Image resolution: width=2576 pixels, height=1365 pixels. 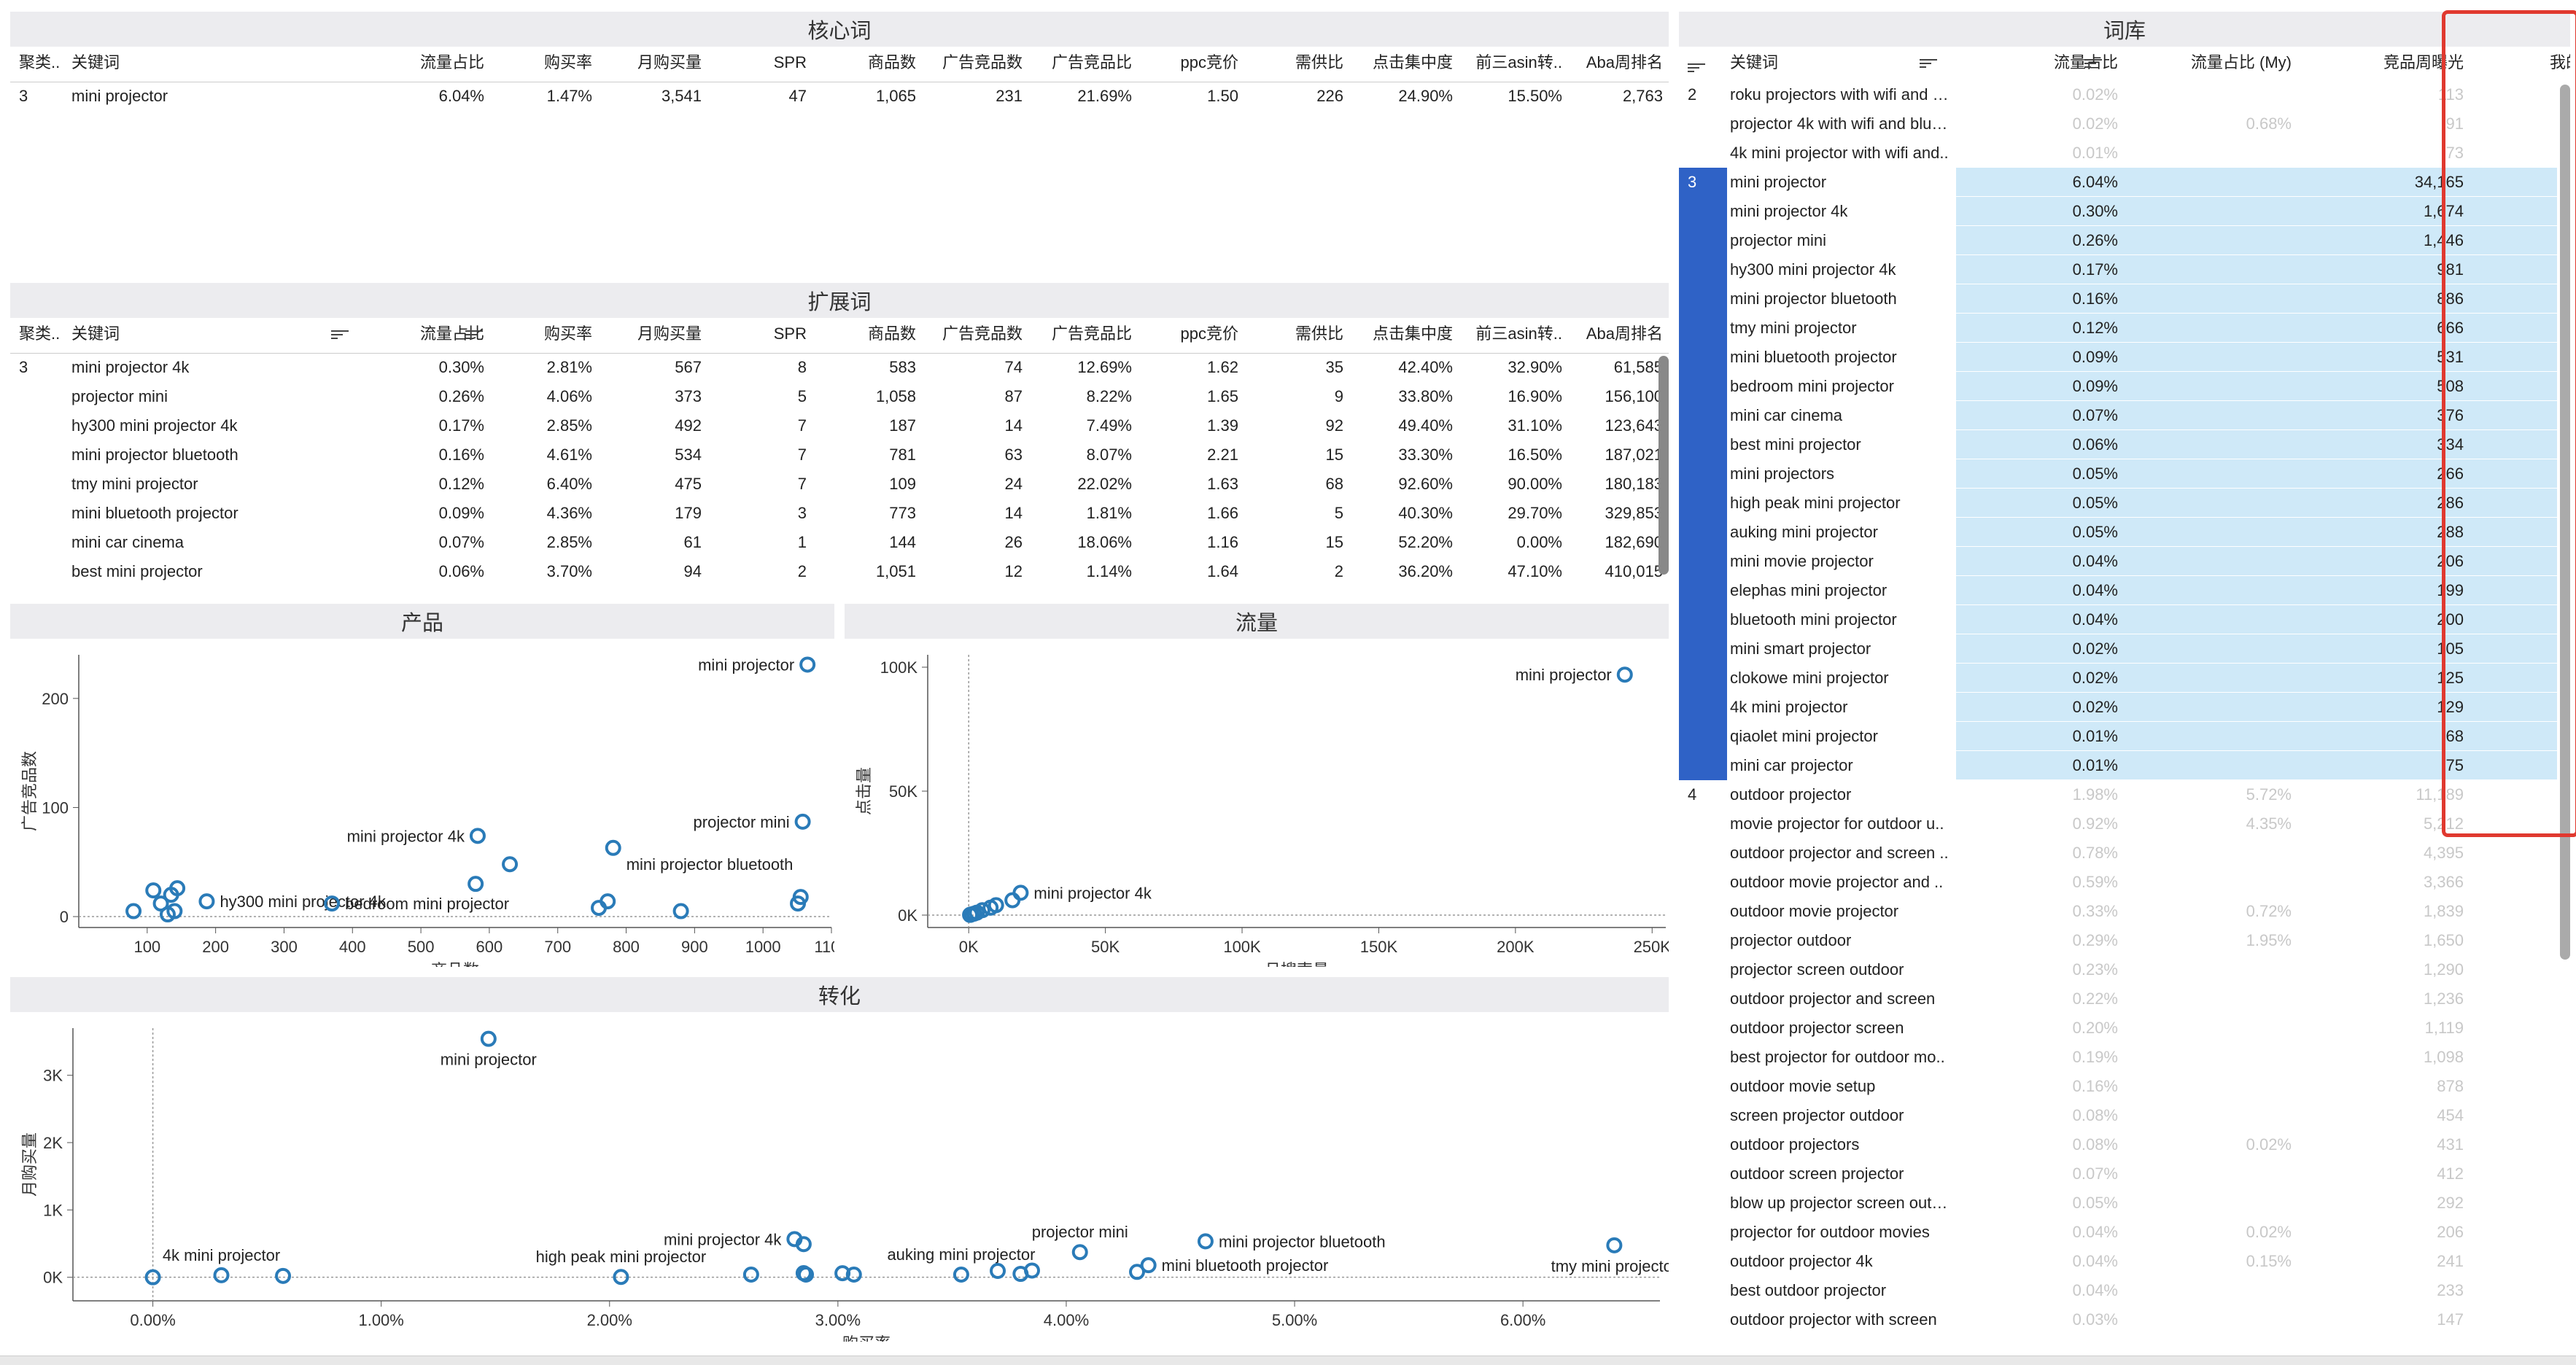 What do you see at coordinates (2120, 1086) in the screenshot?
I see `lexicon-row: outdoor movie setup 0.16% 878` at bounding box center [2120, 1086].